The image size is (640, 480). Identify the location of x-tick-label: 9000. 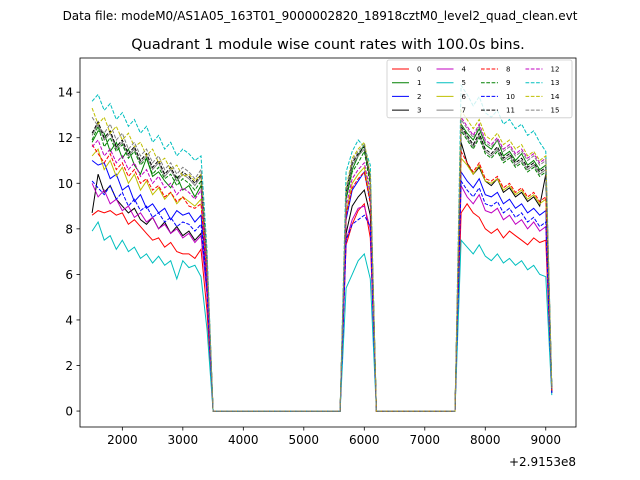
(545, 440).